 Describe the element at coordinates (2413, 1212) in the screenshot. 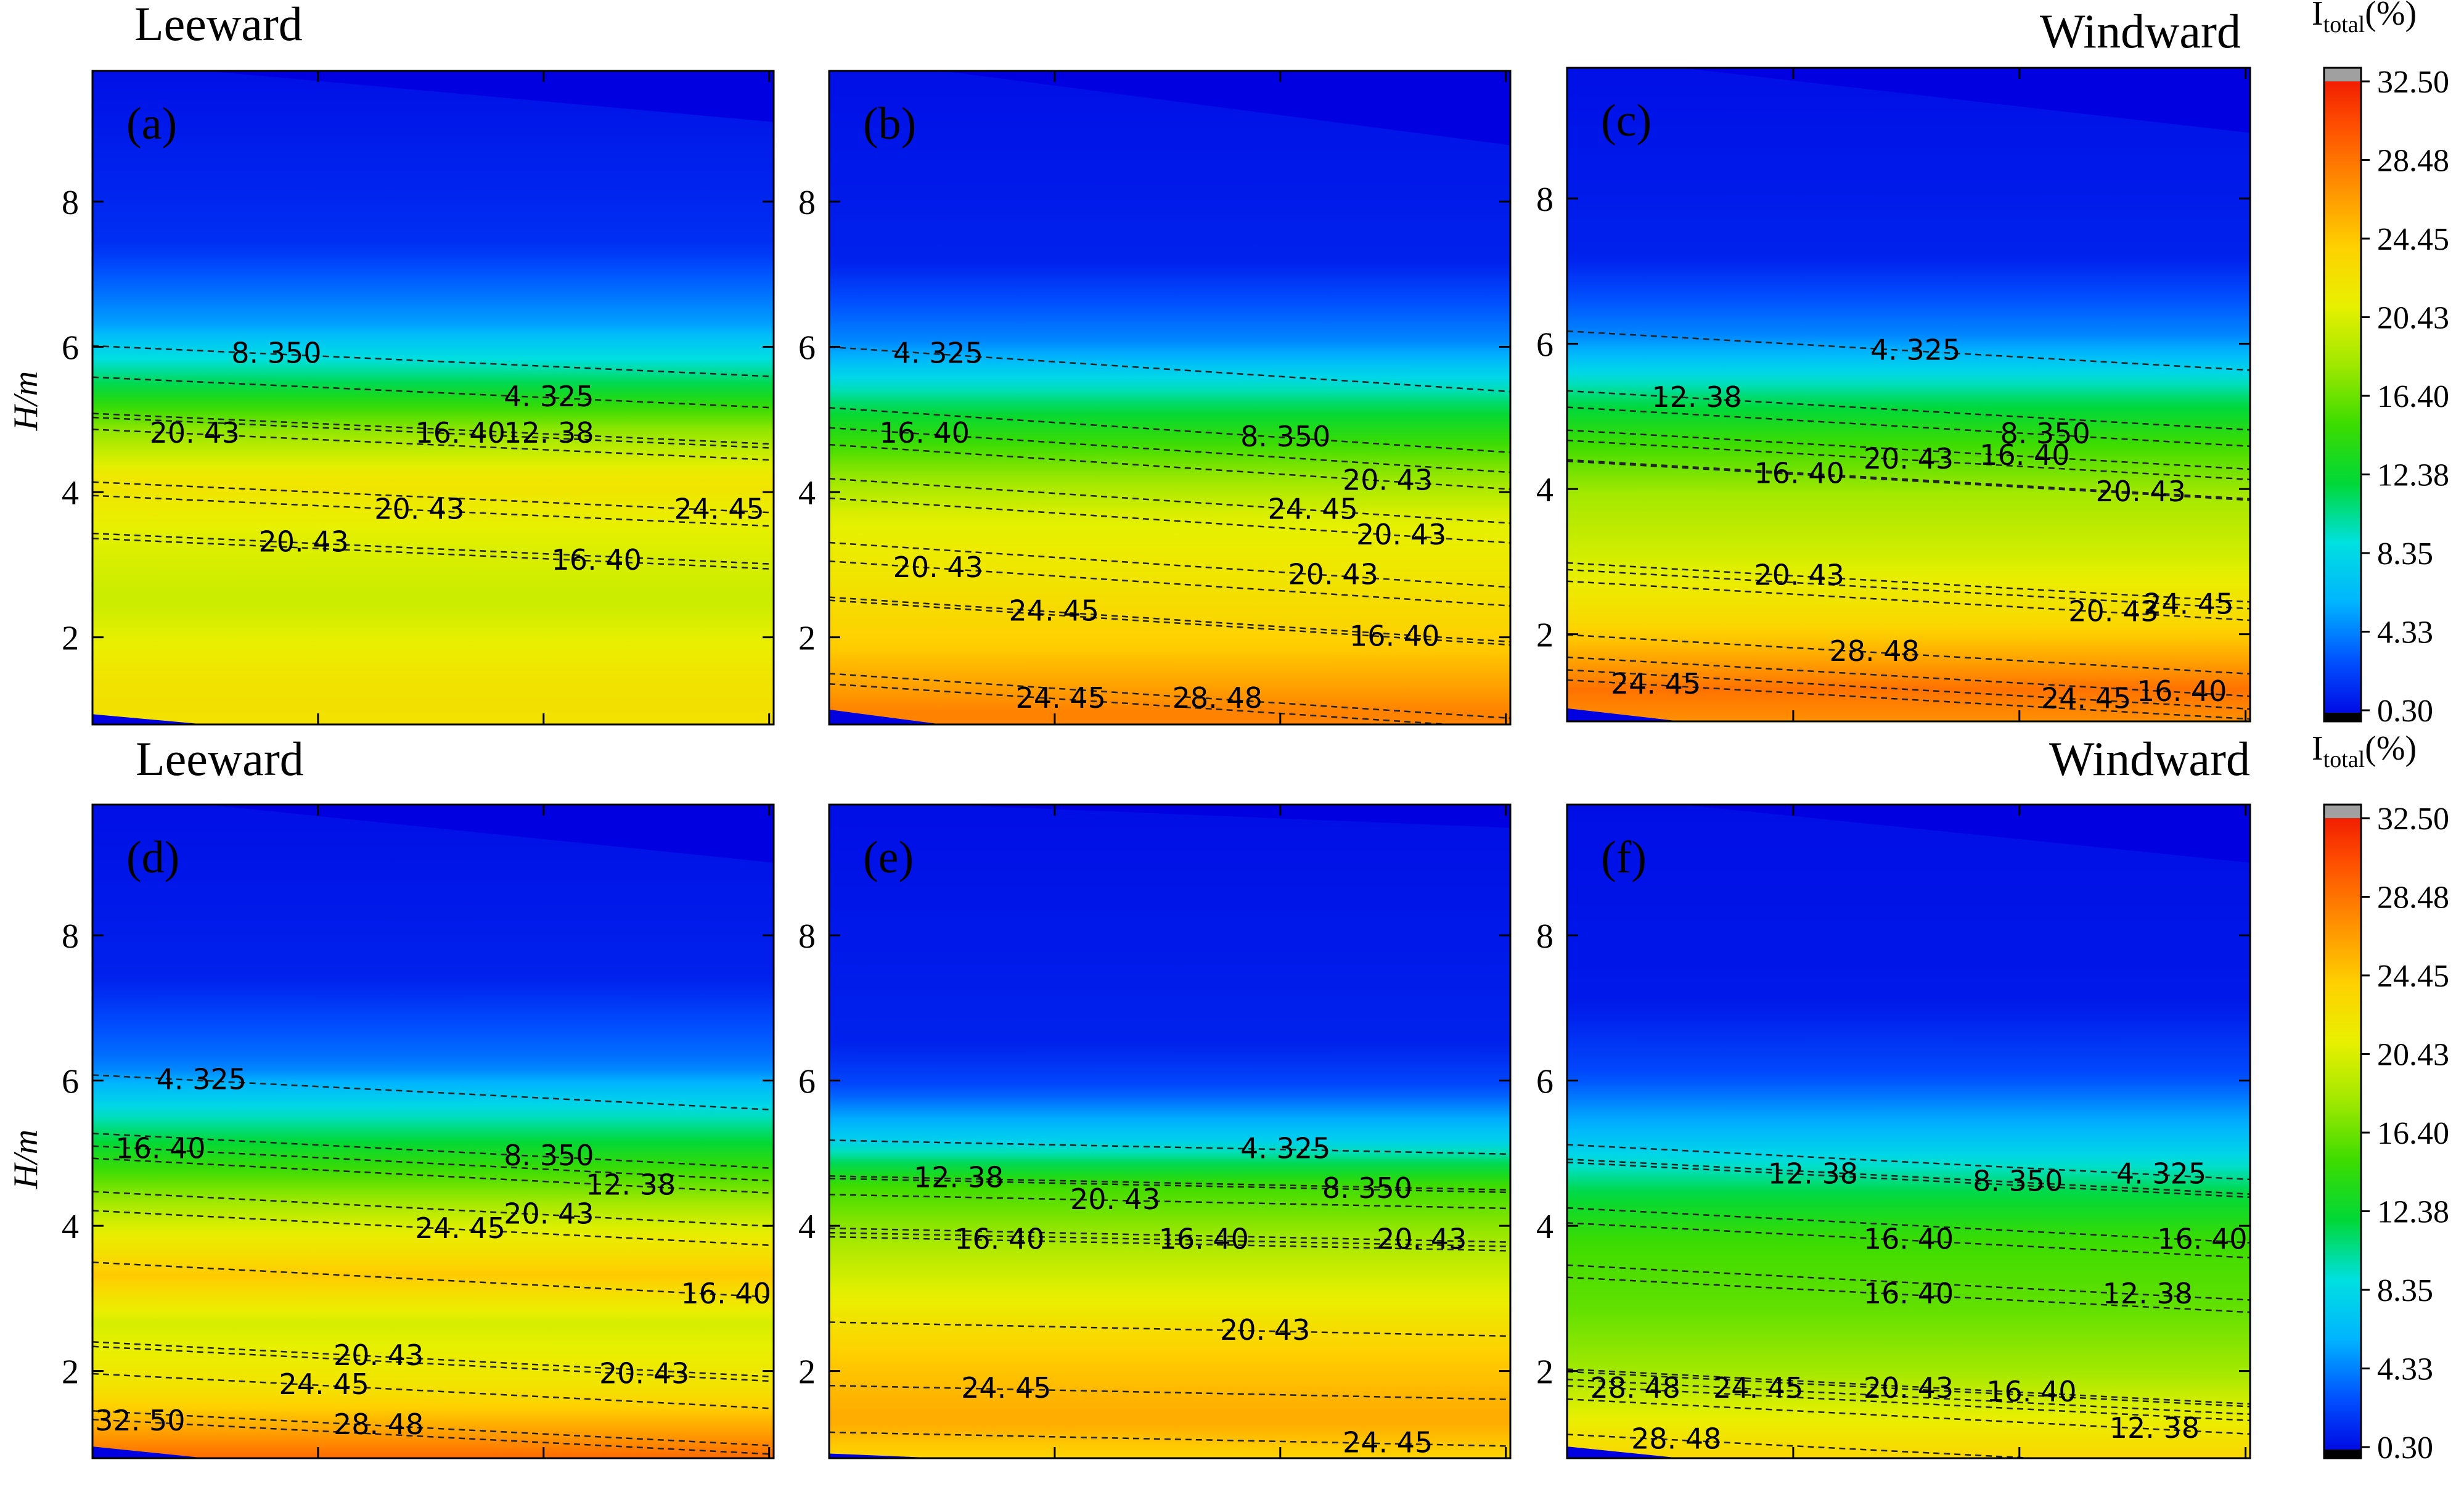

I see `colorbar-tick-label: 12.38` at that location.